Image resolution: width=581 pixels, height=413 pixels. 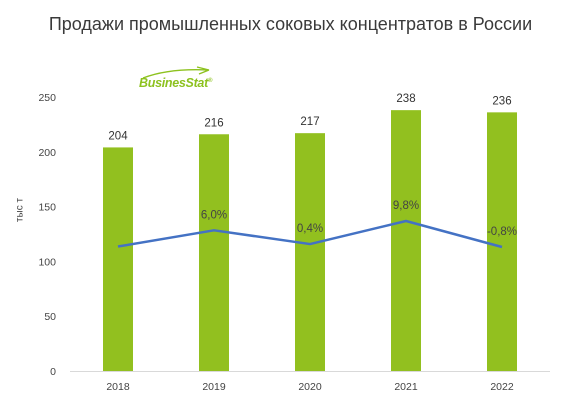 What do you see at coordinates (501, 101) in the screenshot?
I see `bar-value-label: 236` at bounding box center [501, 101].